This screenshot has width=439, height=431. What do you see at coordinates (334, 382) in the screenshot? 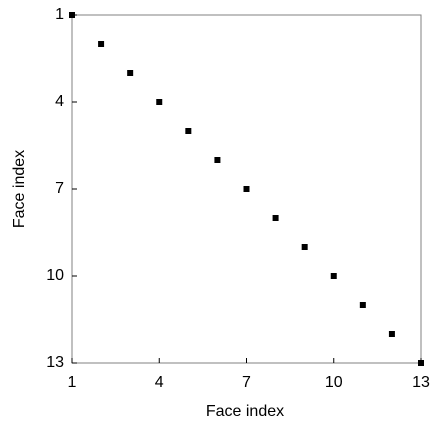
I see `x-tick-label: 10` at bounding box center [334, 382].